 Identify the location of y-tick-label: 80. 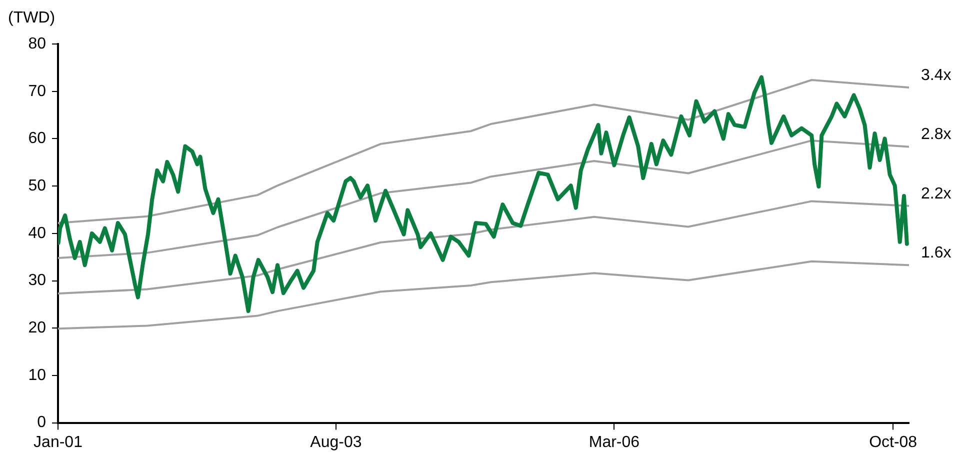
(37, 43).